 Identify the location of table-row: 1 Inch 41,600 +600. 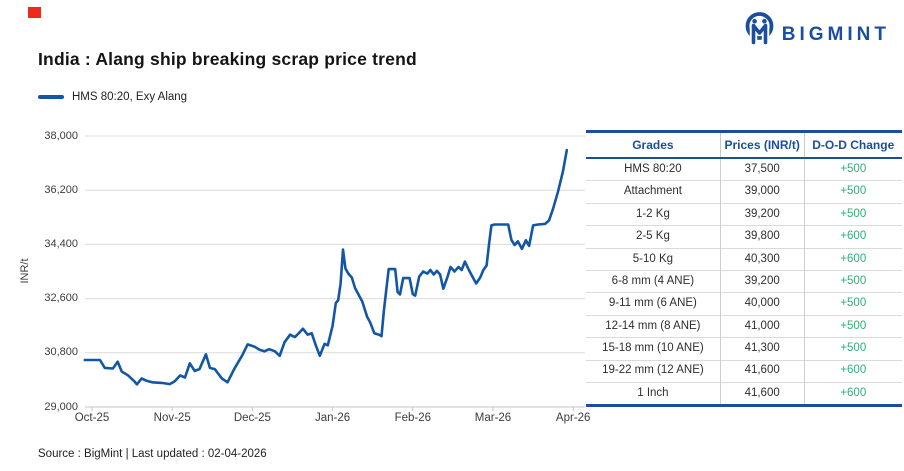
(744, 393).